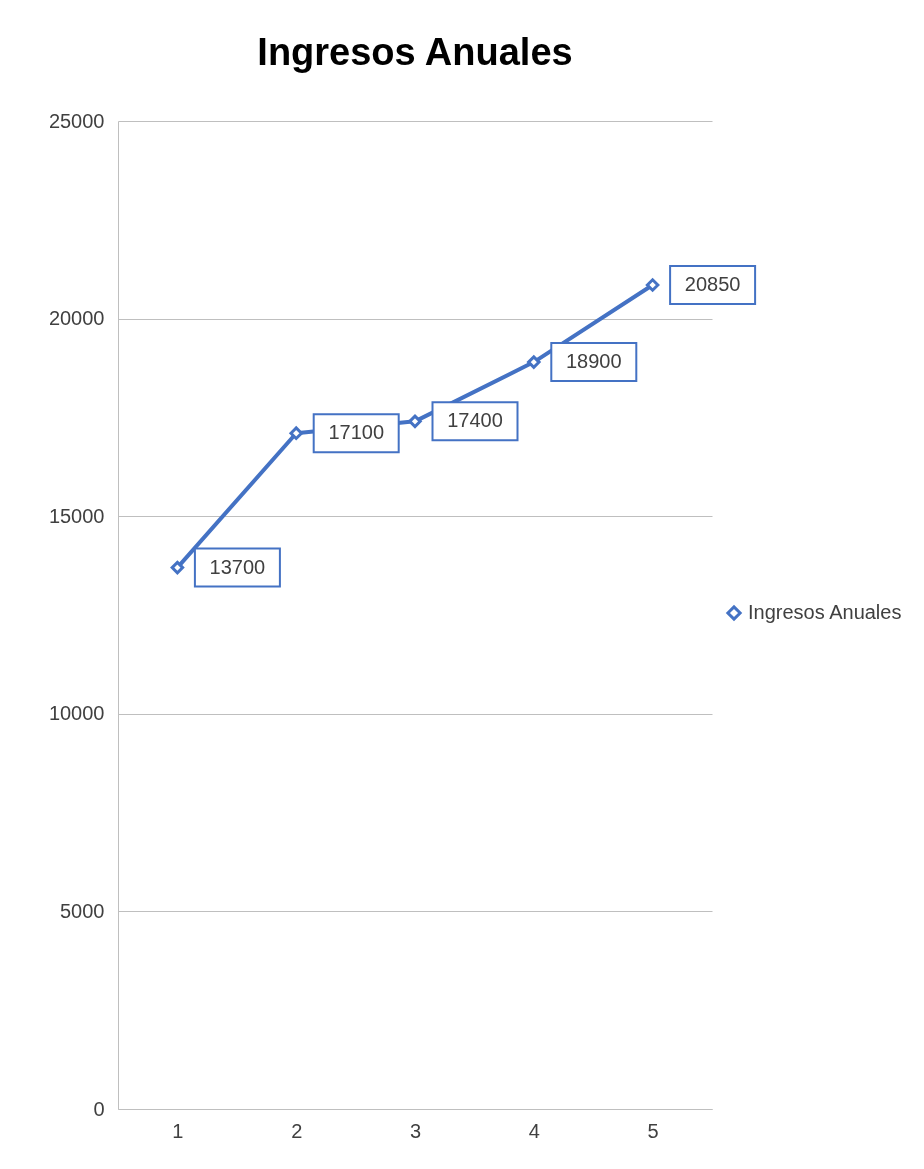 The image size is (924, 1169). Describe the element at coordinates (415, 52) in the screenshot. I see `chart-title: Ingresos Anuales` at that location.